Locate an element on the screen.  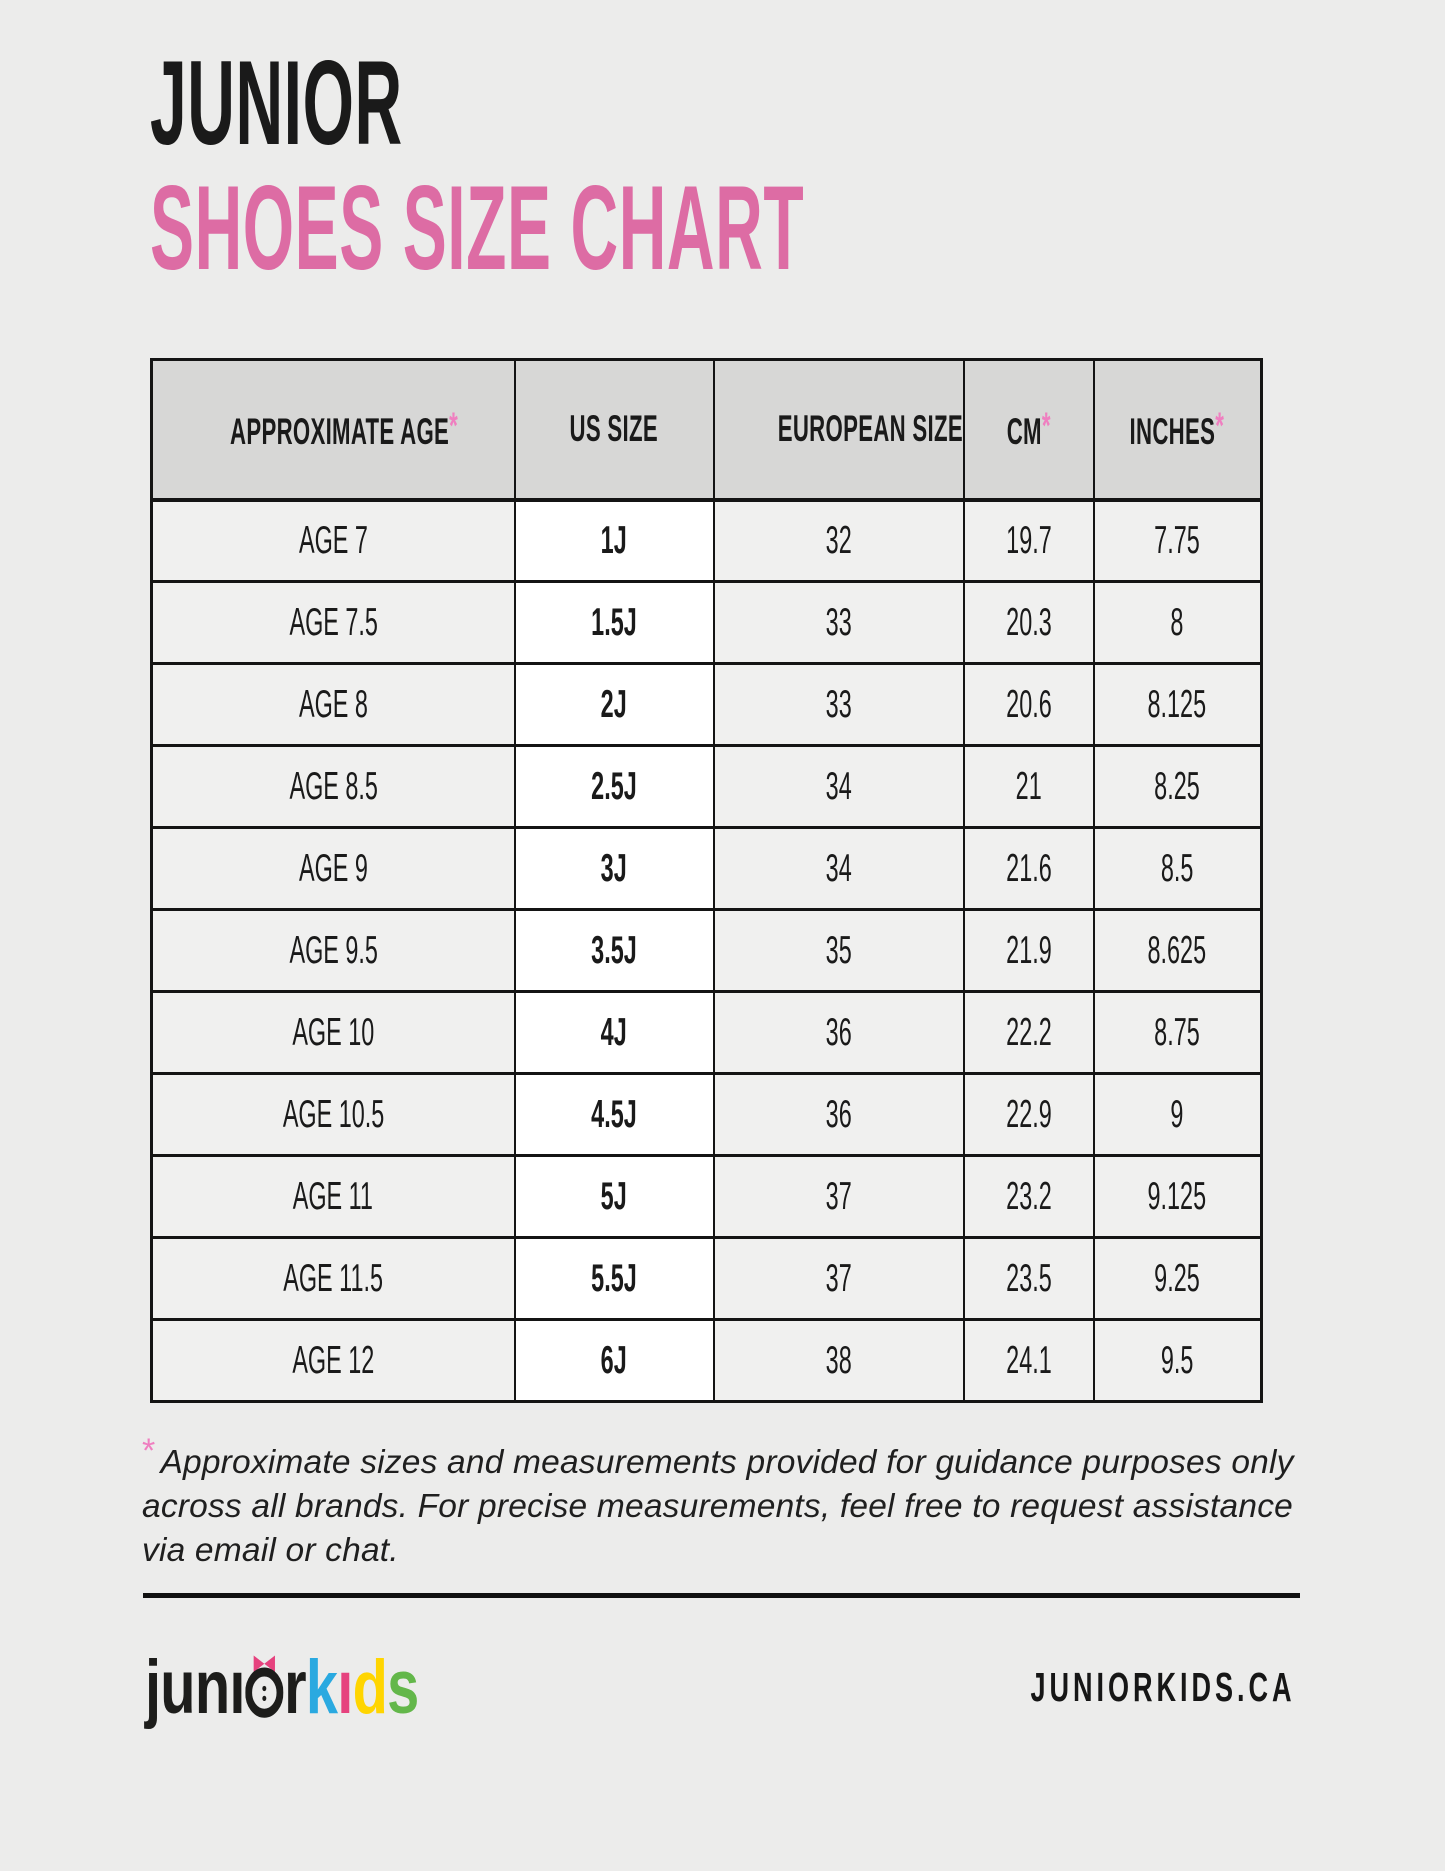
logo-letter: s is located at coordinates (403, 1687).